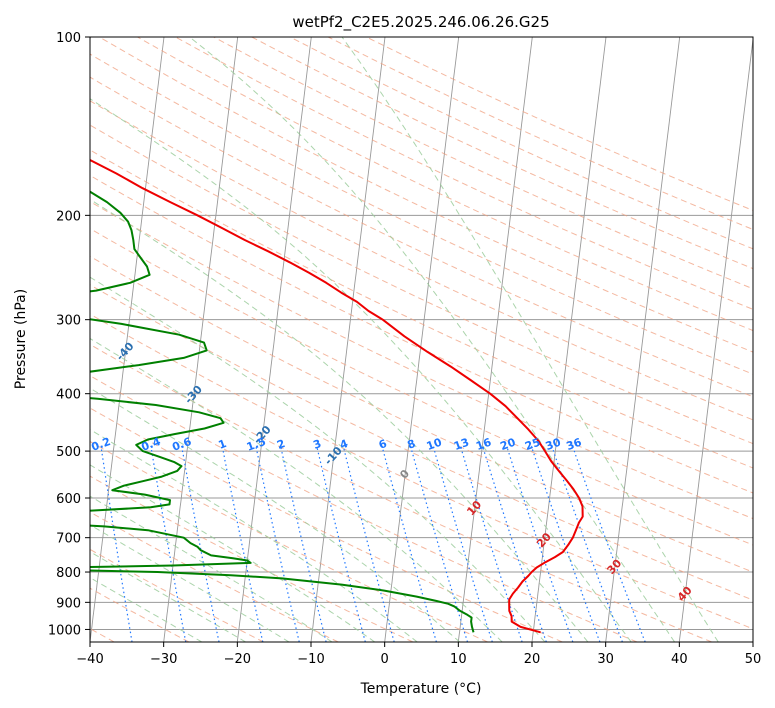  Describe the element at coordinates (57, 304) in the screenshot. I see `isotherm-label: -50` at that location.